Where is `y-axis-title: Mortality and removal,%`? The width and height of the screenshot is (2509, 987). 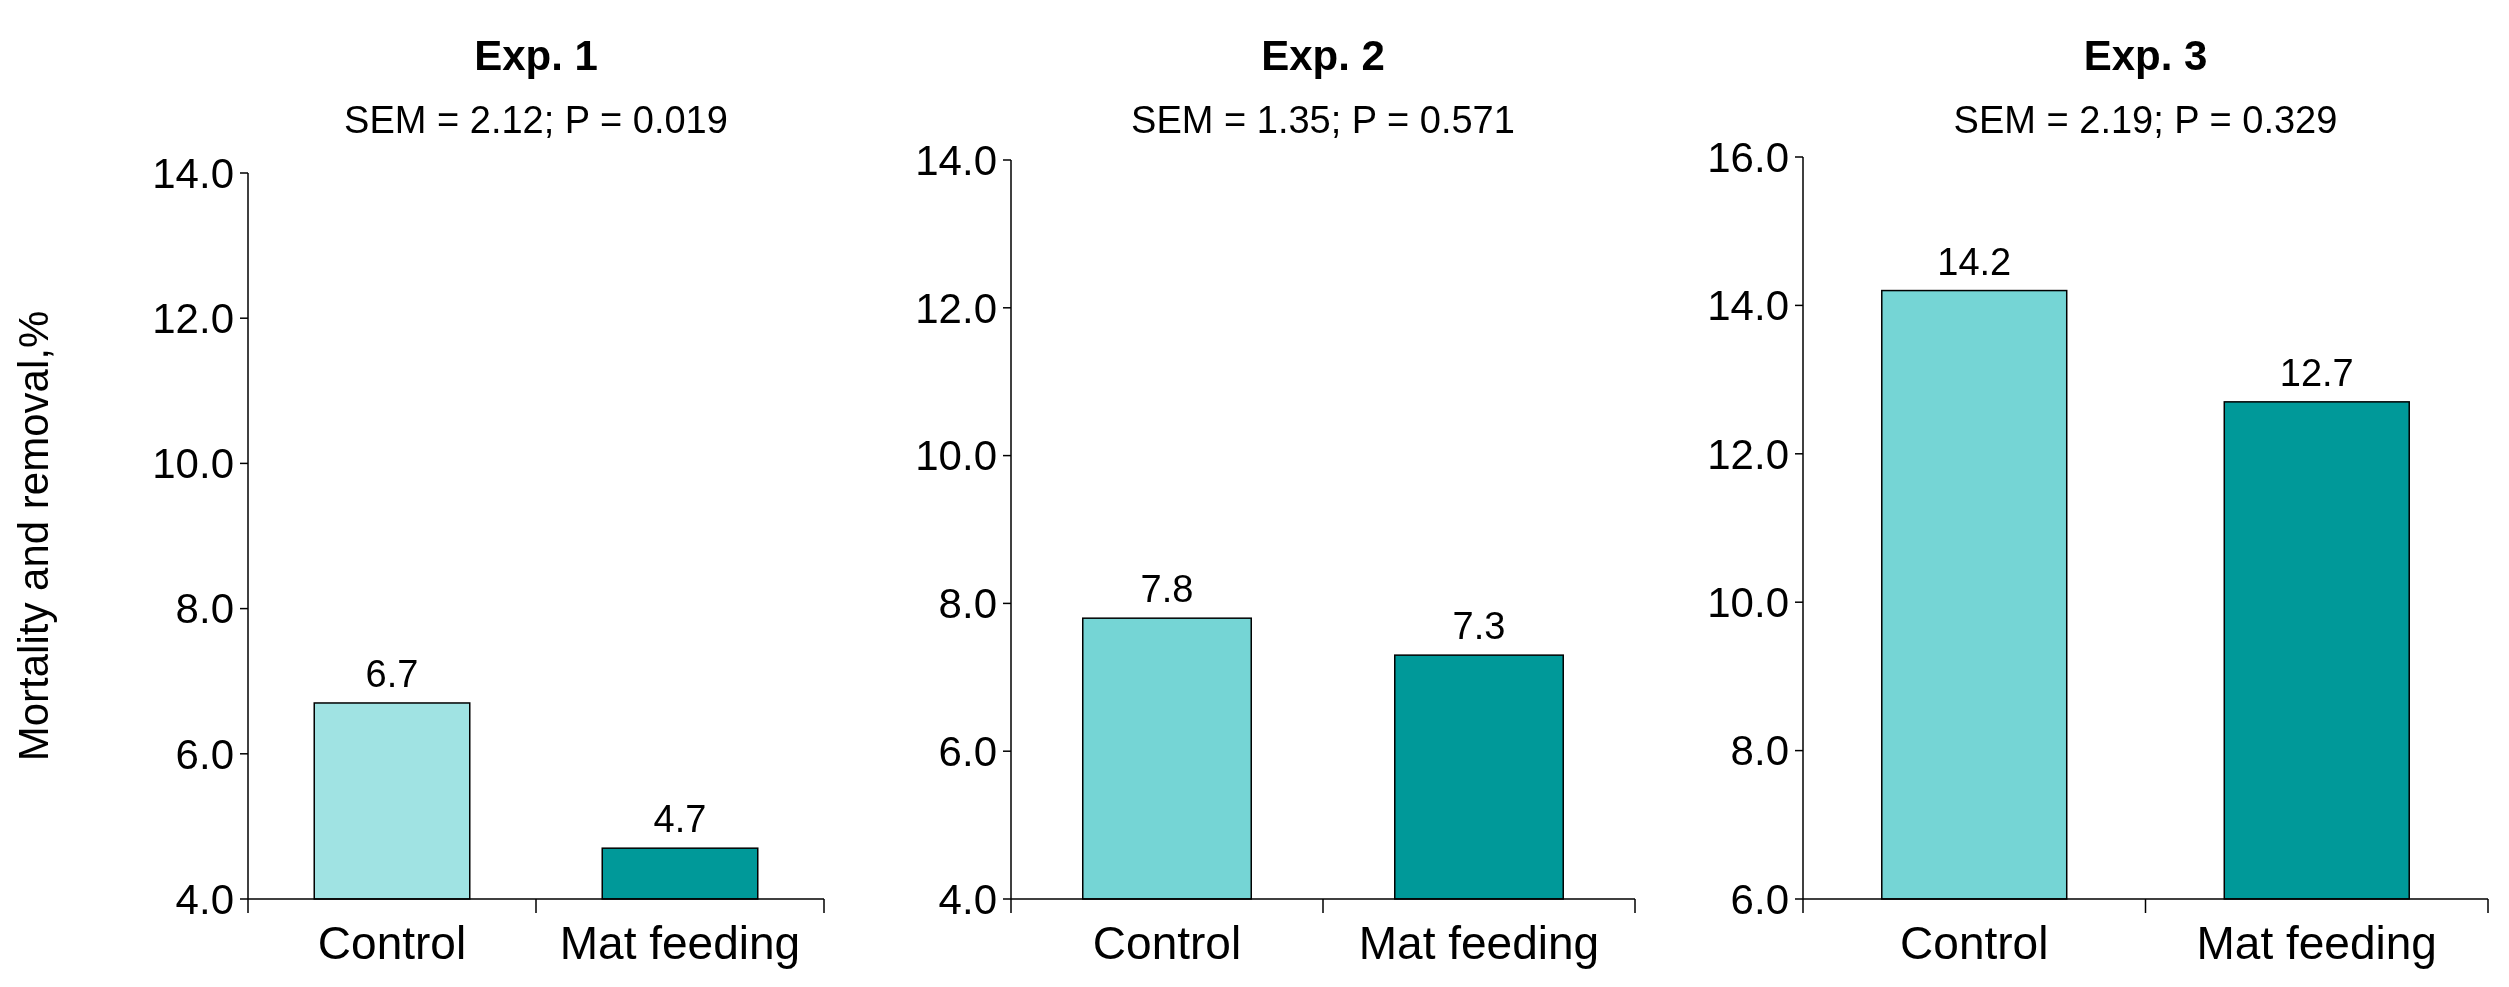
y-axis-title: Mortality and removal,% is located at coordinates (33, 536).